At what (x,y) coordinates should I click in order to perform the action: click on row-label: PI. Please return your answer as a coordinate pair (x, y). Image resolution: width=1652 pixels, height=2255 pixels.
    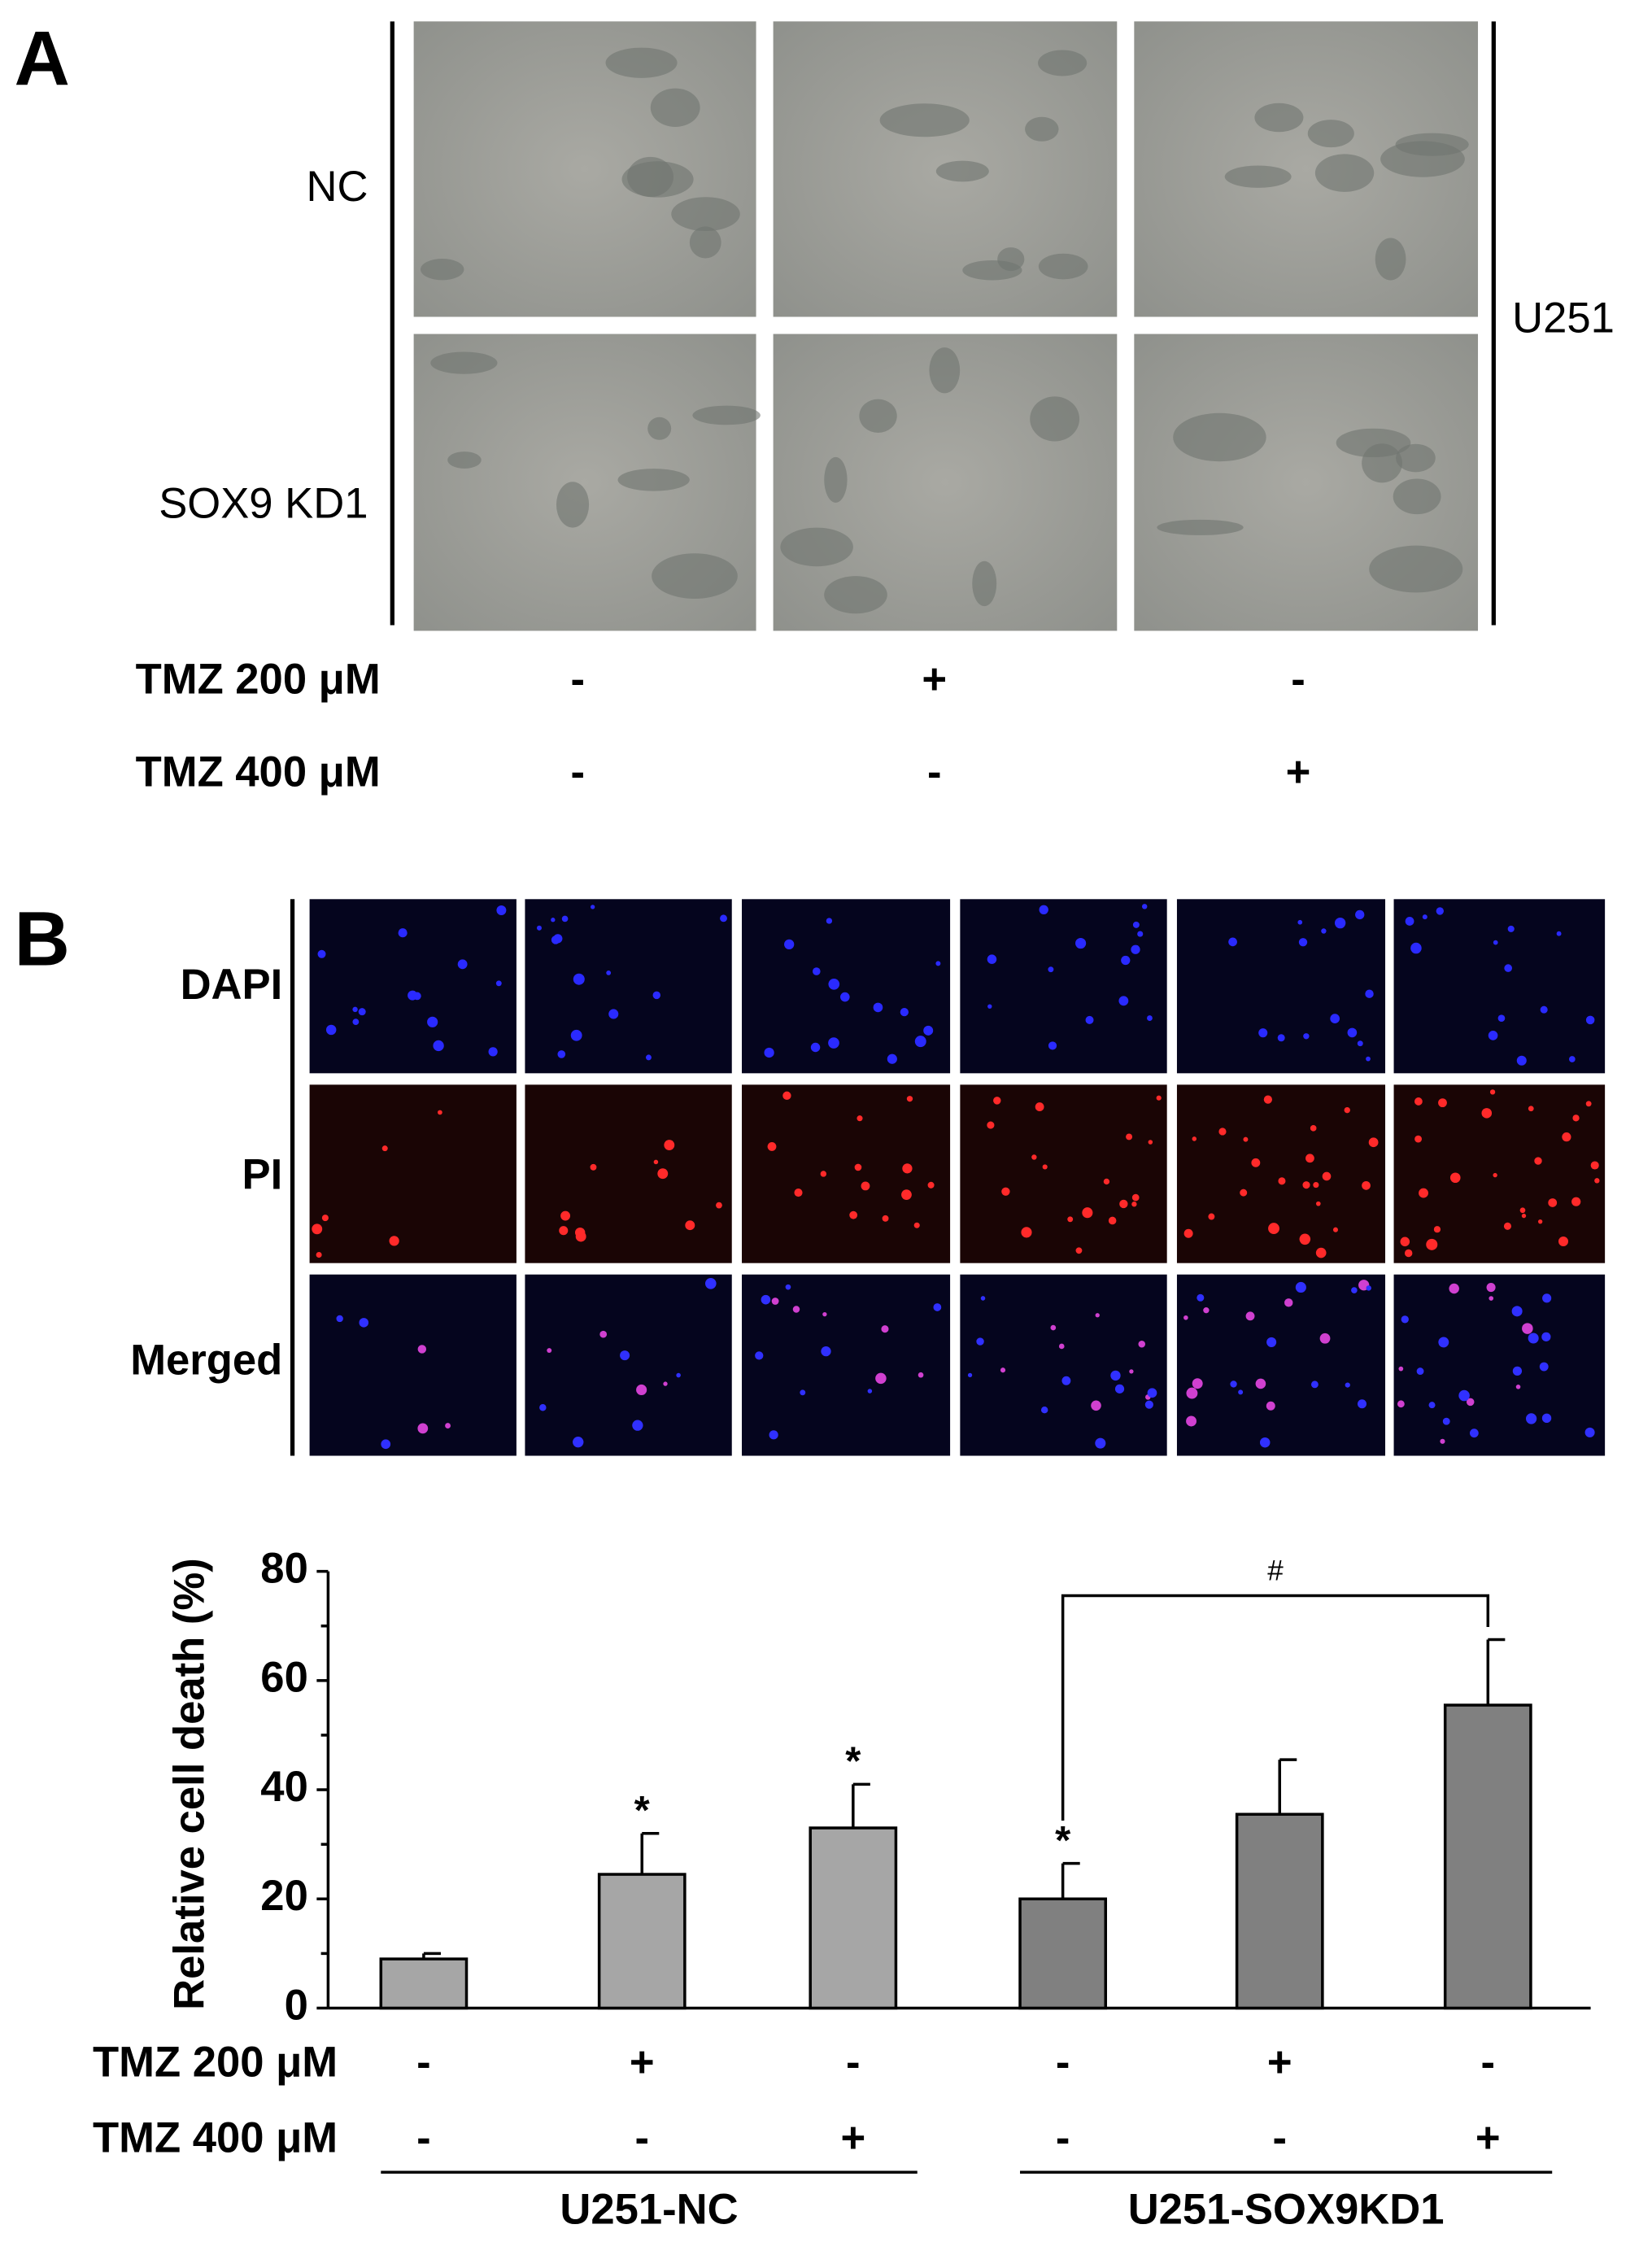
    Looking at the image, I should click on (262, 1174).